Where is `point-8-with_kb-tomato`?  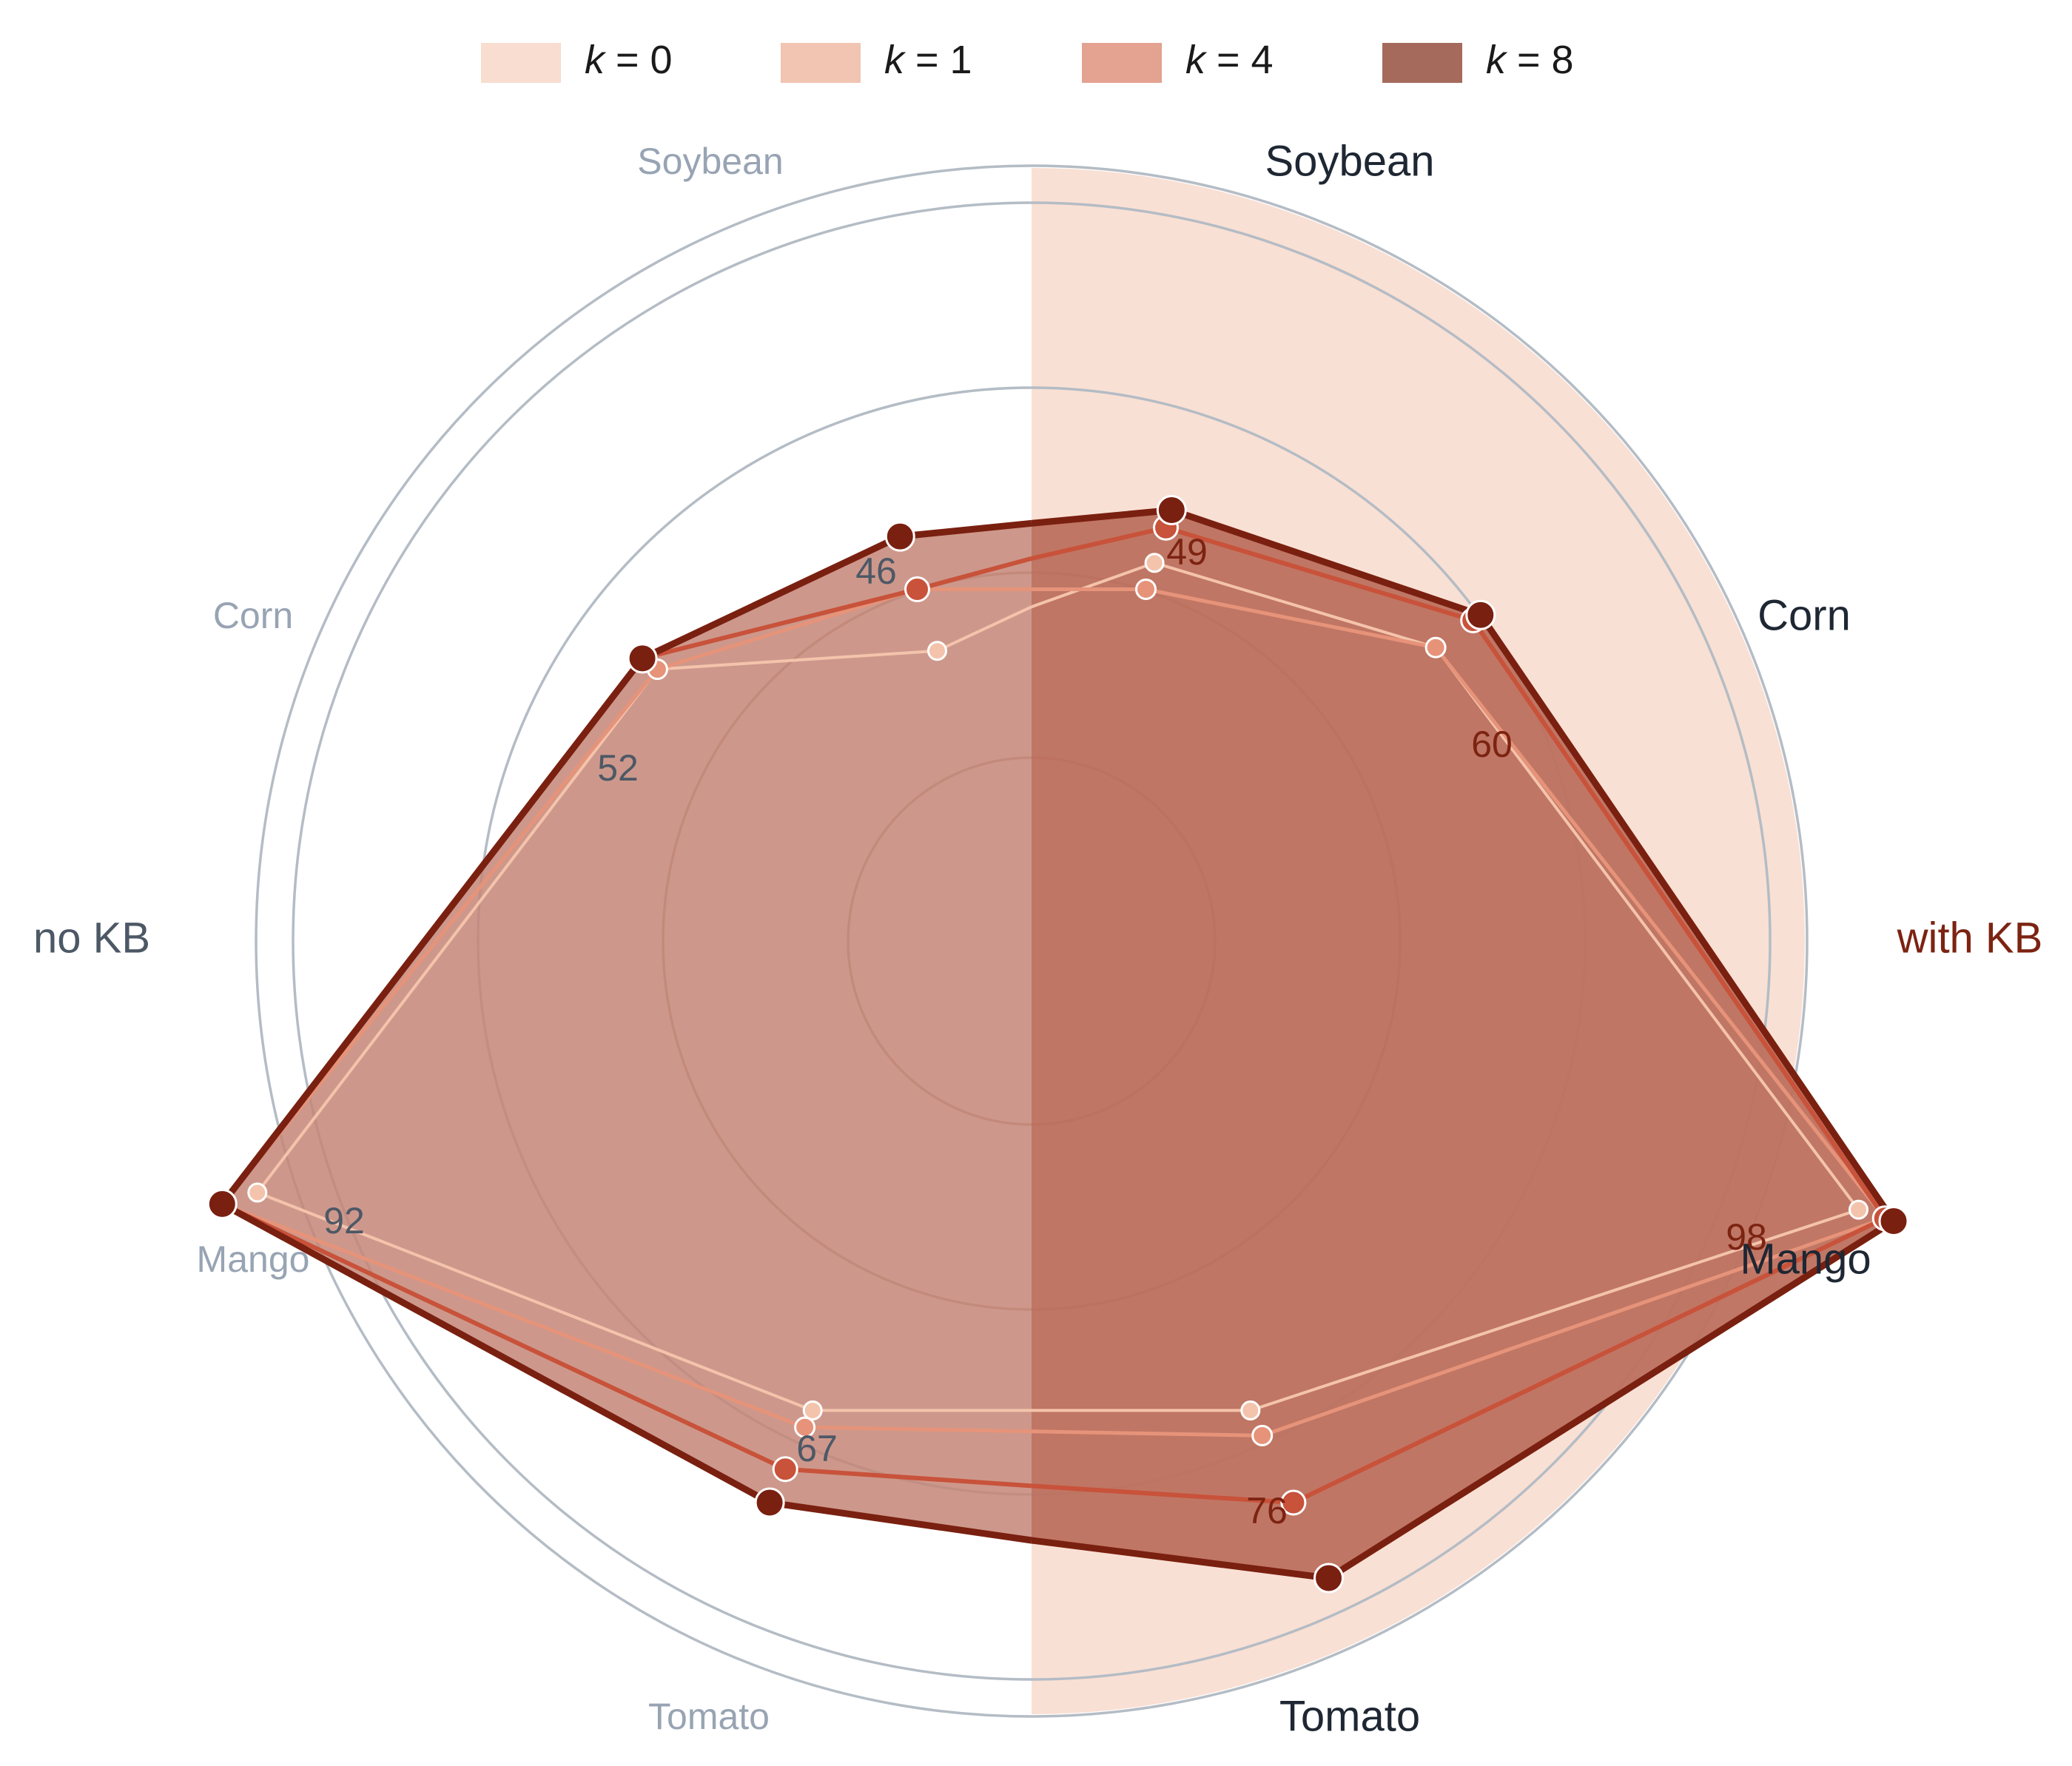 point-8-with_kb-tomato is located at coordinates (1329, 1578).